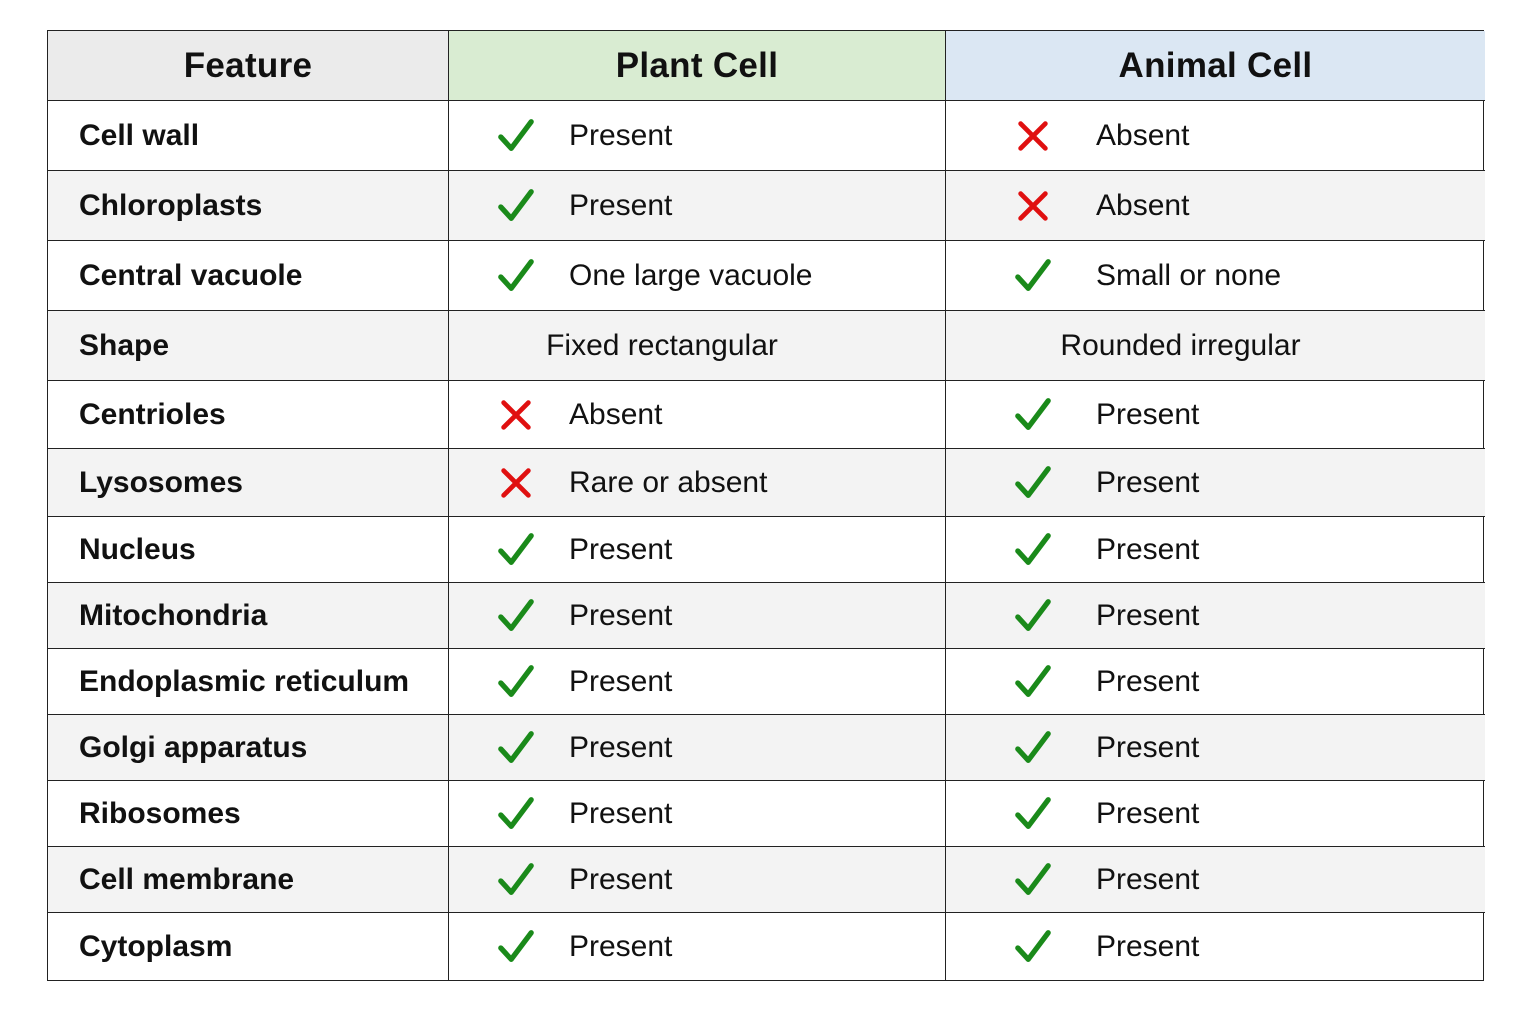 The height and width of the screenshot is (1024, 1536). Describe the element at coordinates (662, 345) in the screenshot. I see `plant-value-text: Fixed rectangular` at that location.